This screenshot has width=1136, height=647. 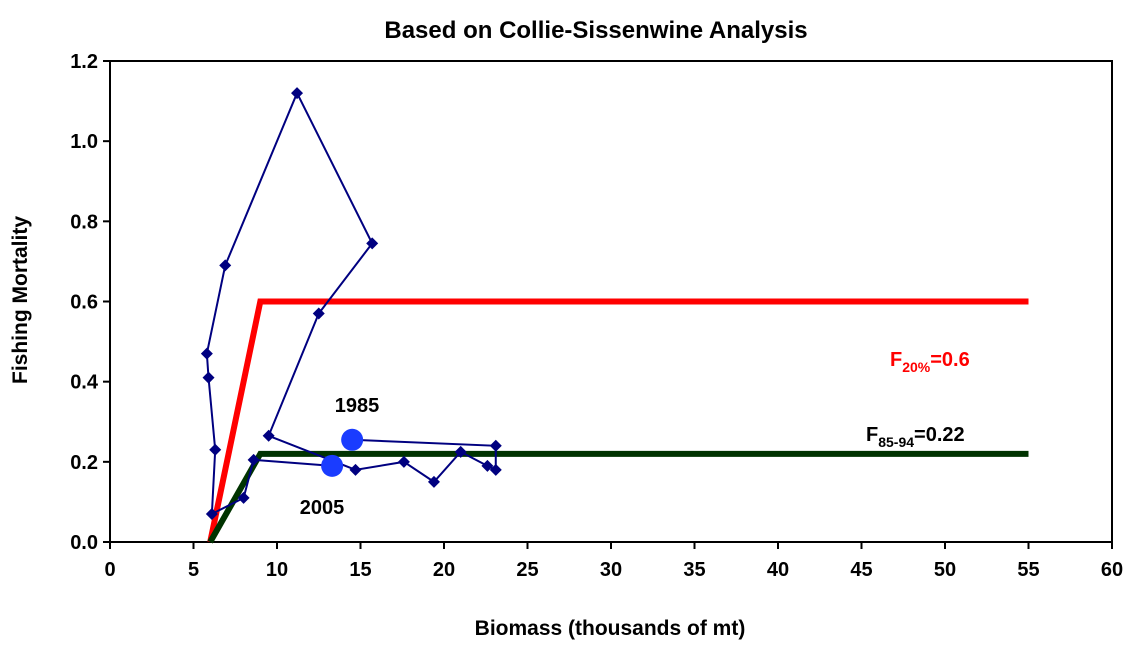 What do you see at coordinates (84, 543) in the screenshot?
I see `y-tick-label: 0.0` at bounding box center [84, 543].